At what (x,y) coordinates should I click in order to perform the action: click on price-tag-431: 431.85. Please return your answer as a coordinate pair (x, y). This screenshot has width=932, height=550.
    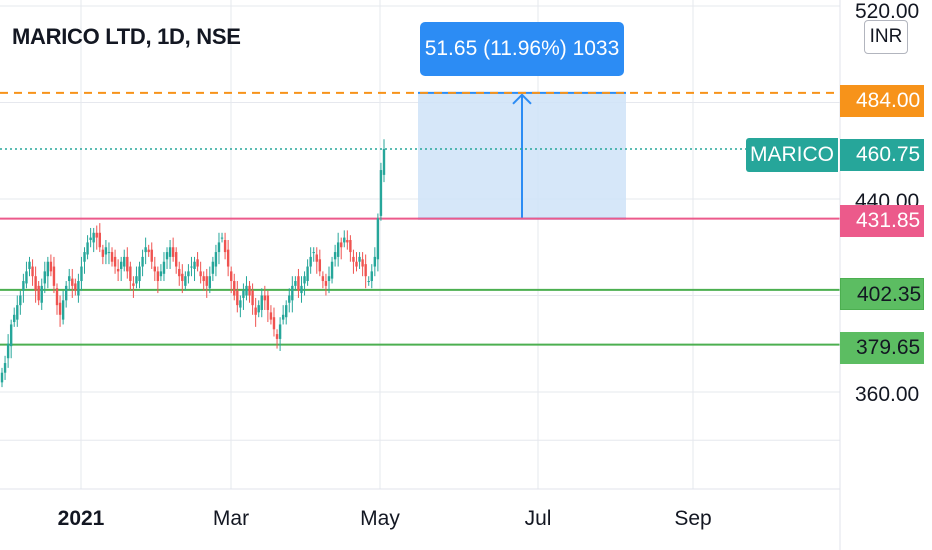
    Looking at the image, I should click on (882, 221).